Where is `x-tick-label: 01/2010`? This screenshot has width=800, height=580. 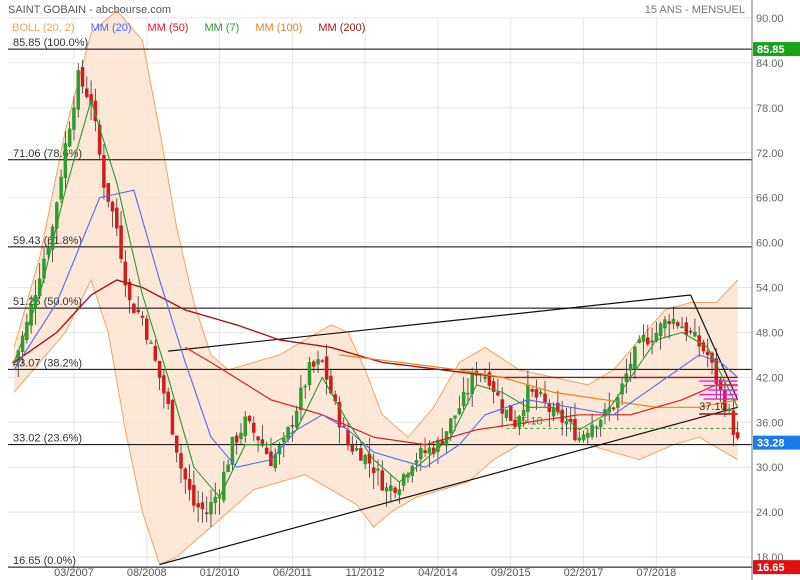 x-tick-label: 01/2010 is located at coordinates (220, 573).